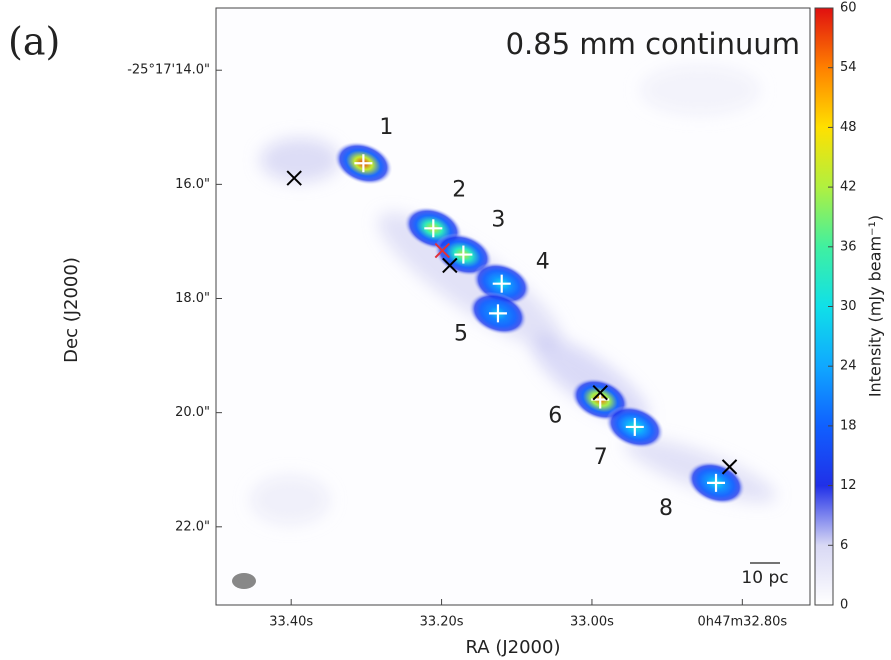 The width and height of the screenshot is (891, 660). What do you see at coordinates (848, 306) in the screenshot?
I see `colorbar-tick-label: 30` at bounding box center [848, 306].